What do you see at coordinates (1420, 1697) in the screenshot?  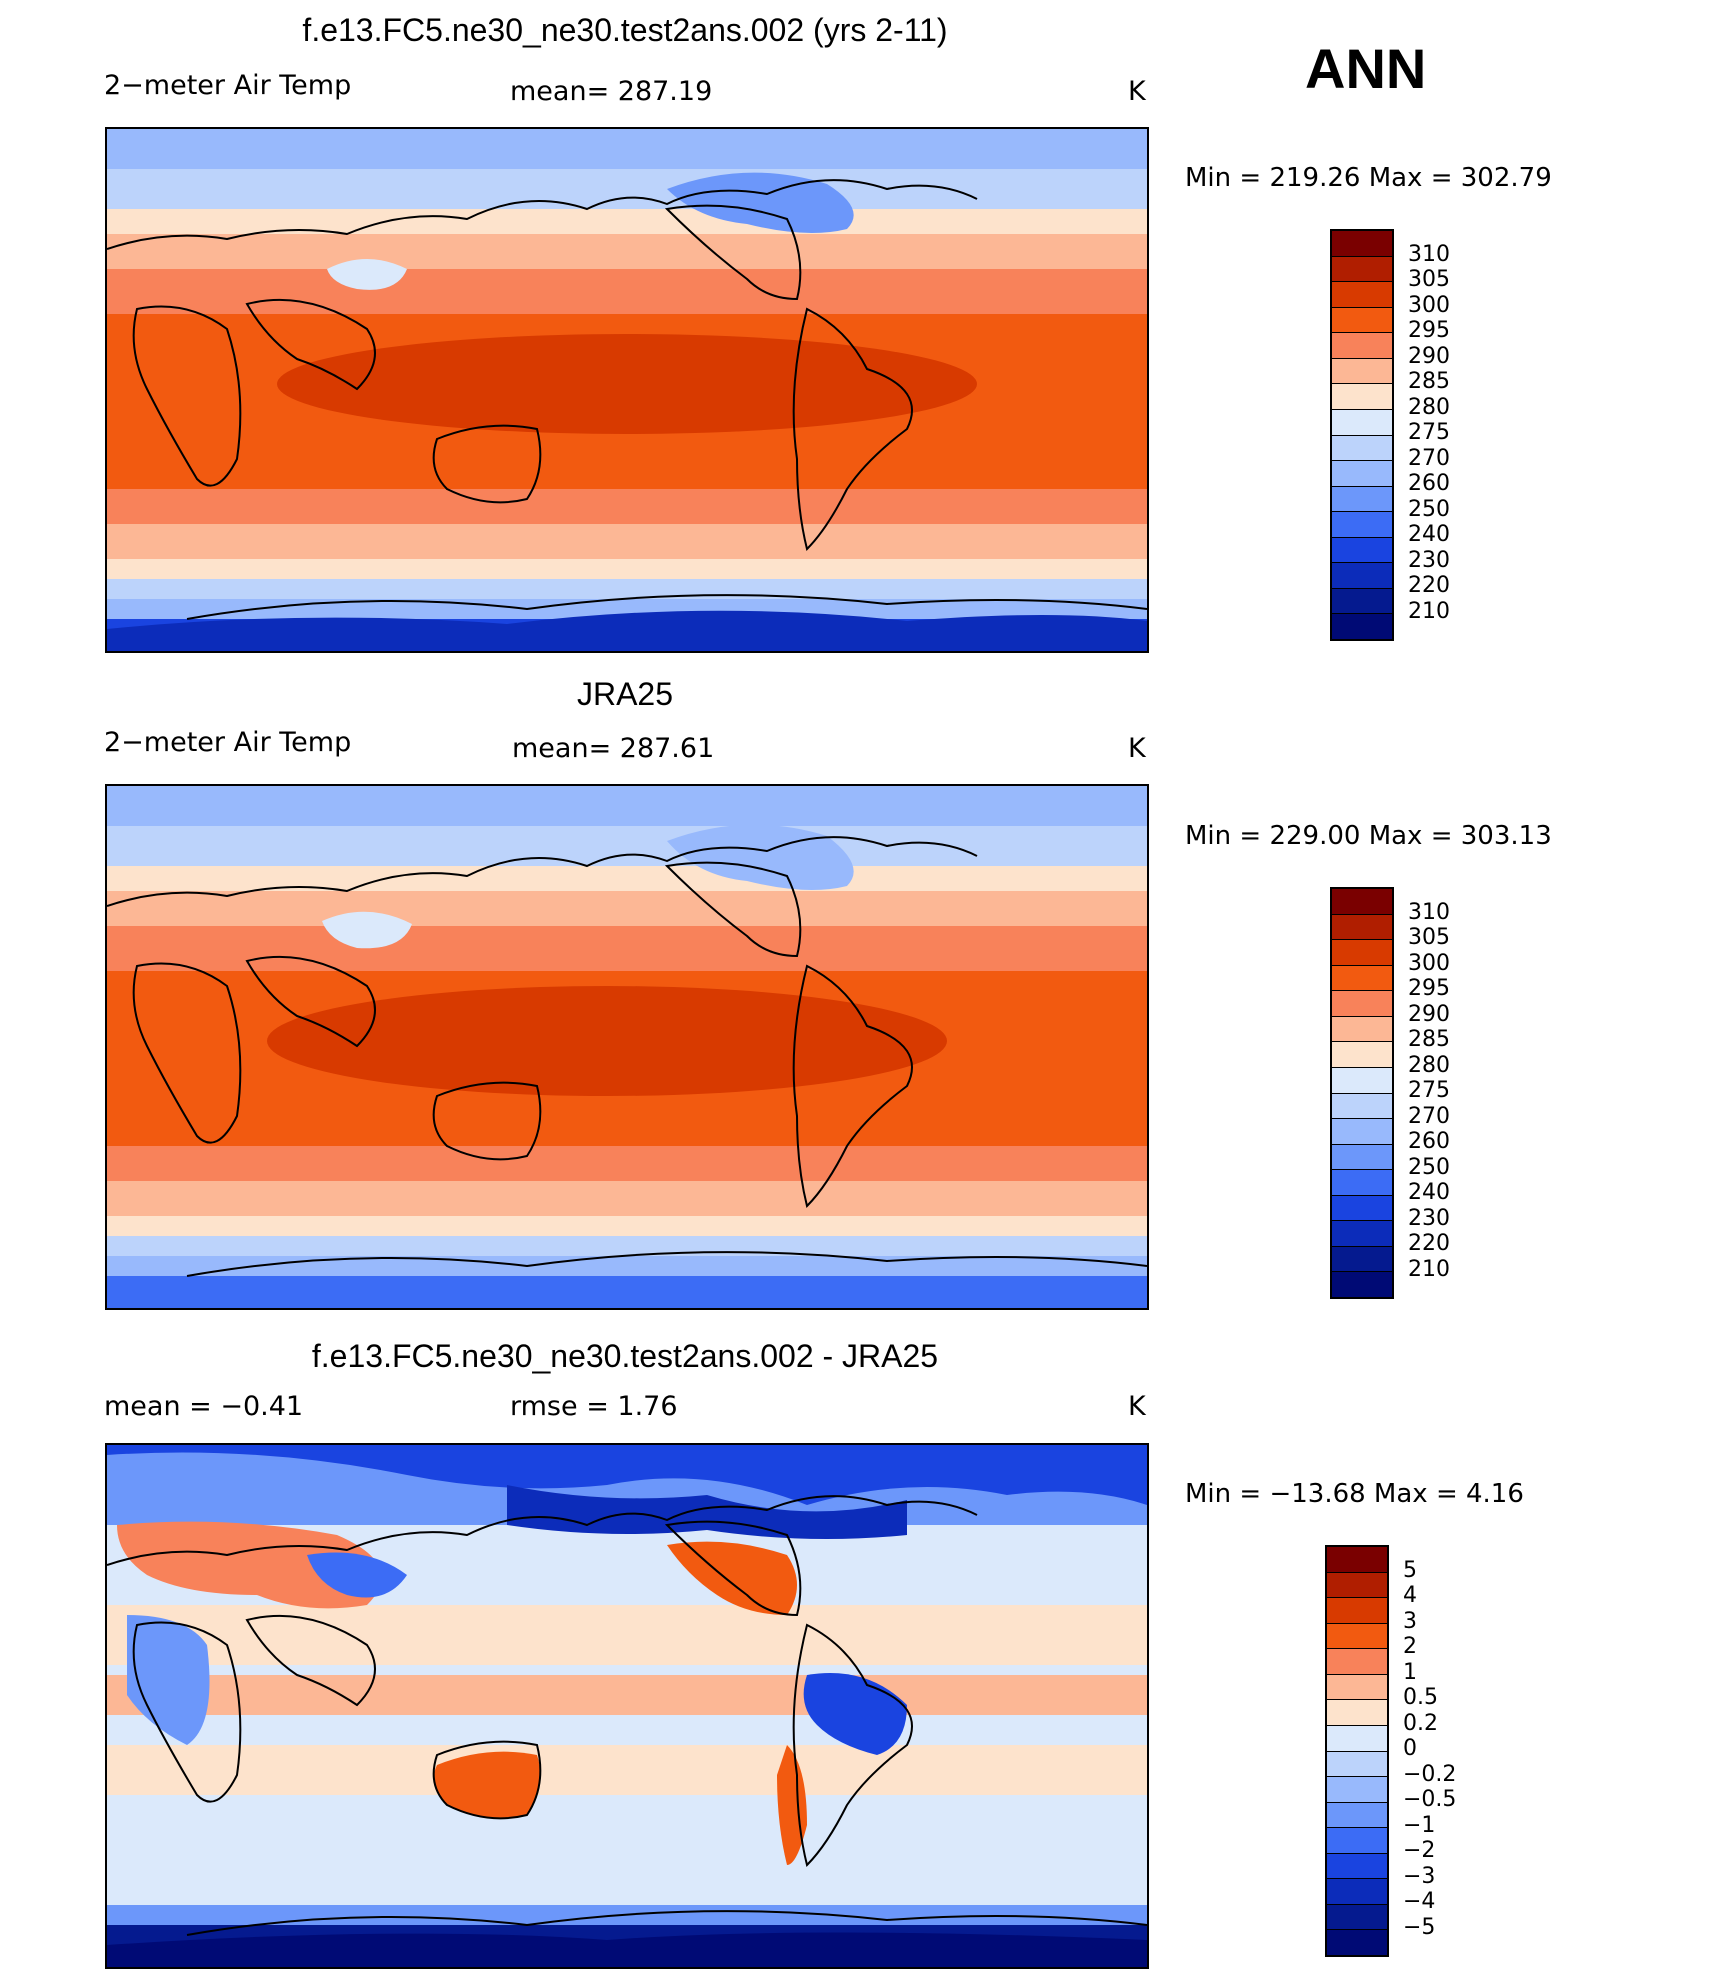 I see `colorbar-tick-label: 0.5` at bounding box center [1420, 1697].